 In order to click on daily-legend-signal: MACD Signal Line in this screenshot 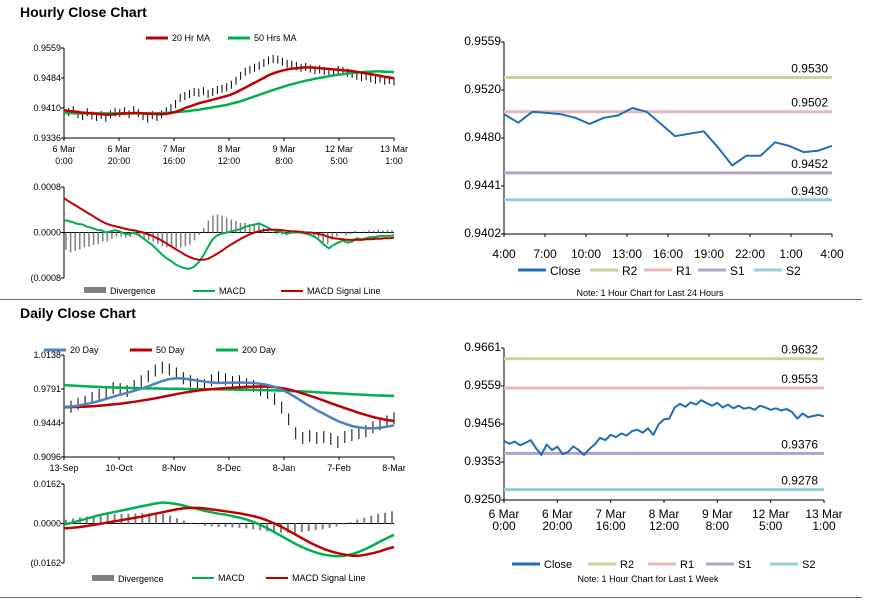, I will do `click(329, 578)`.